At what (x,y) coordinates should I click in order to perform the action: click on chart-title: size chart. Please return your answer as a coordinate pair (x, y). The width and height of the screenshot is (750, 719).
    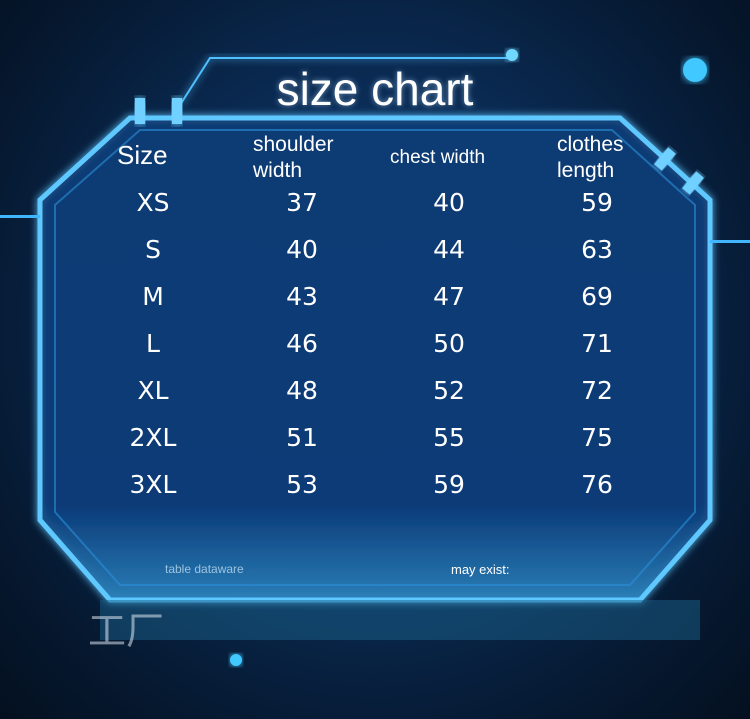
    Looking at the image, I should click on (375, 89).